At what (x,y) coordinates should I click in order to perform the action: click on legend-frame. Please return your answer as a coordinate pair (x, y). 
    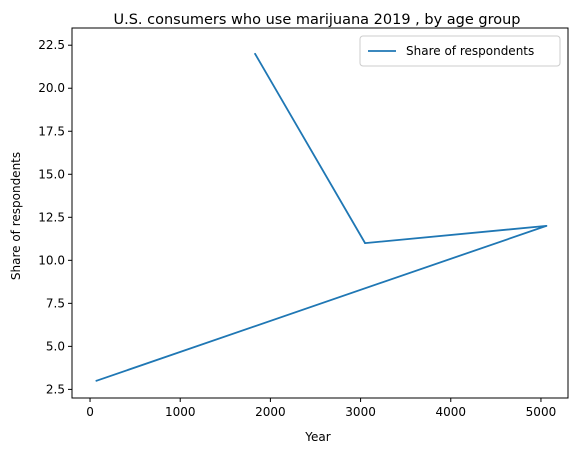
    Looking at the image, I should click on (460, 51).